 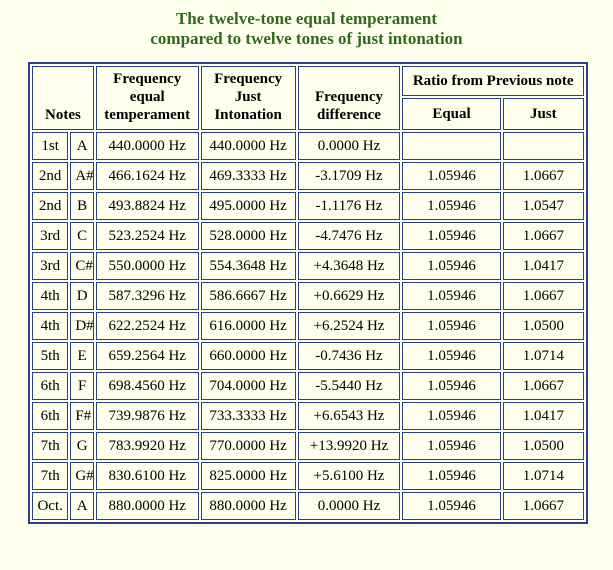 What do you see at coordinates (248, 115) in the screenshot?
I see `header-frequency-just-l3: Intonation` at bounding box center [248, 115].